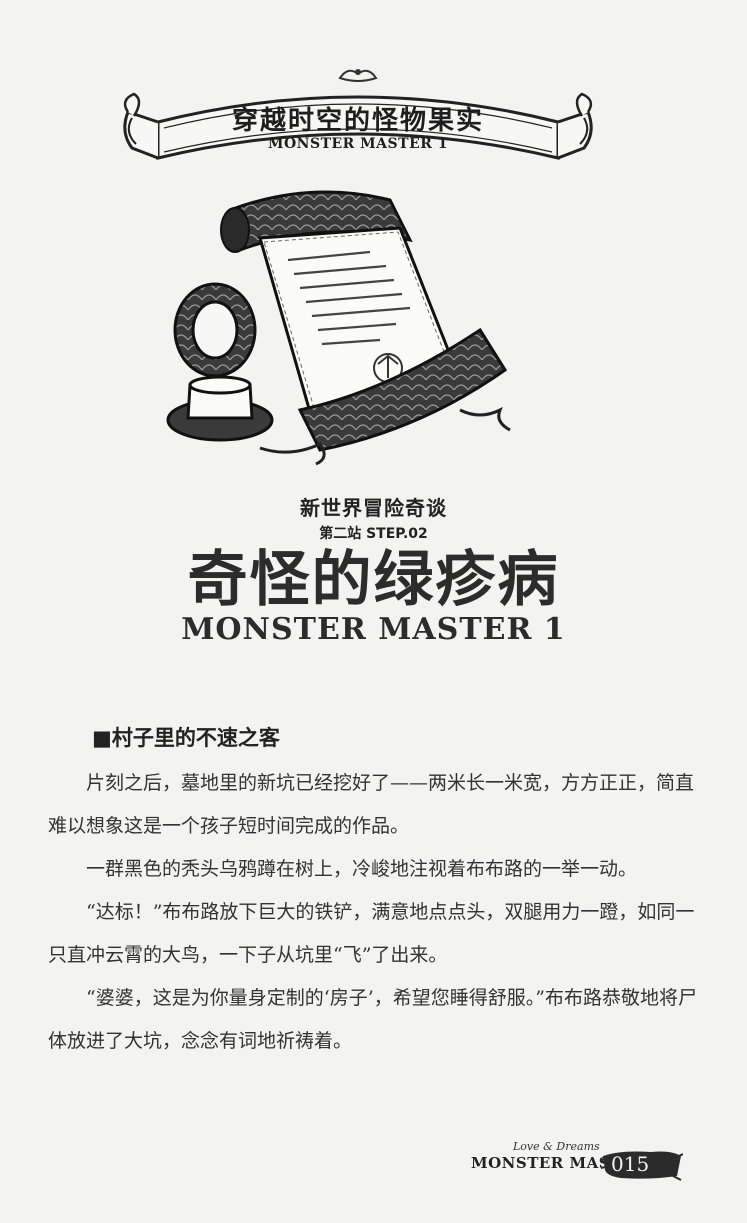 This screenshot has width=747, height=1223. I want to click on banner-subtitle: MONSTER MASTER 1, so click(357, 144).